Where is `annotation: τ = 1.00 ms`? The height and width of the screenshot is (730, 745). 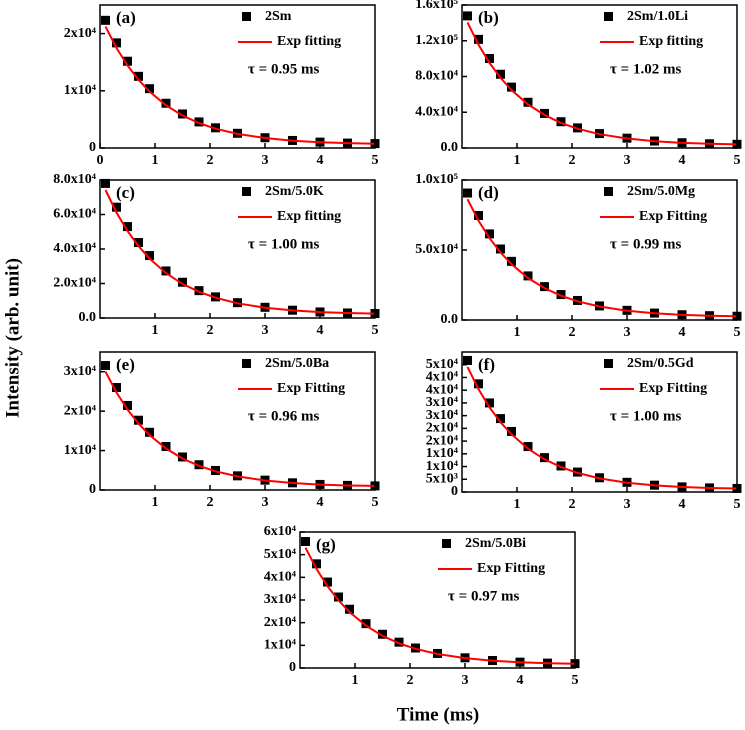
annotation: τ = 1.00 ms is located at coordinates (283, 244).